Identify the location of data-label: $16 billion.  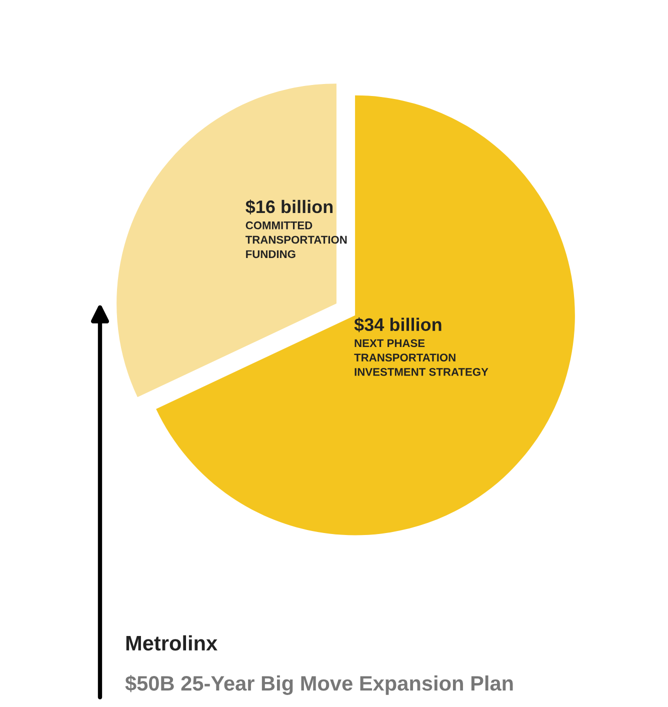
(289, 207).